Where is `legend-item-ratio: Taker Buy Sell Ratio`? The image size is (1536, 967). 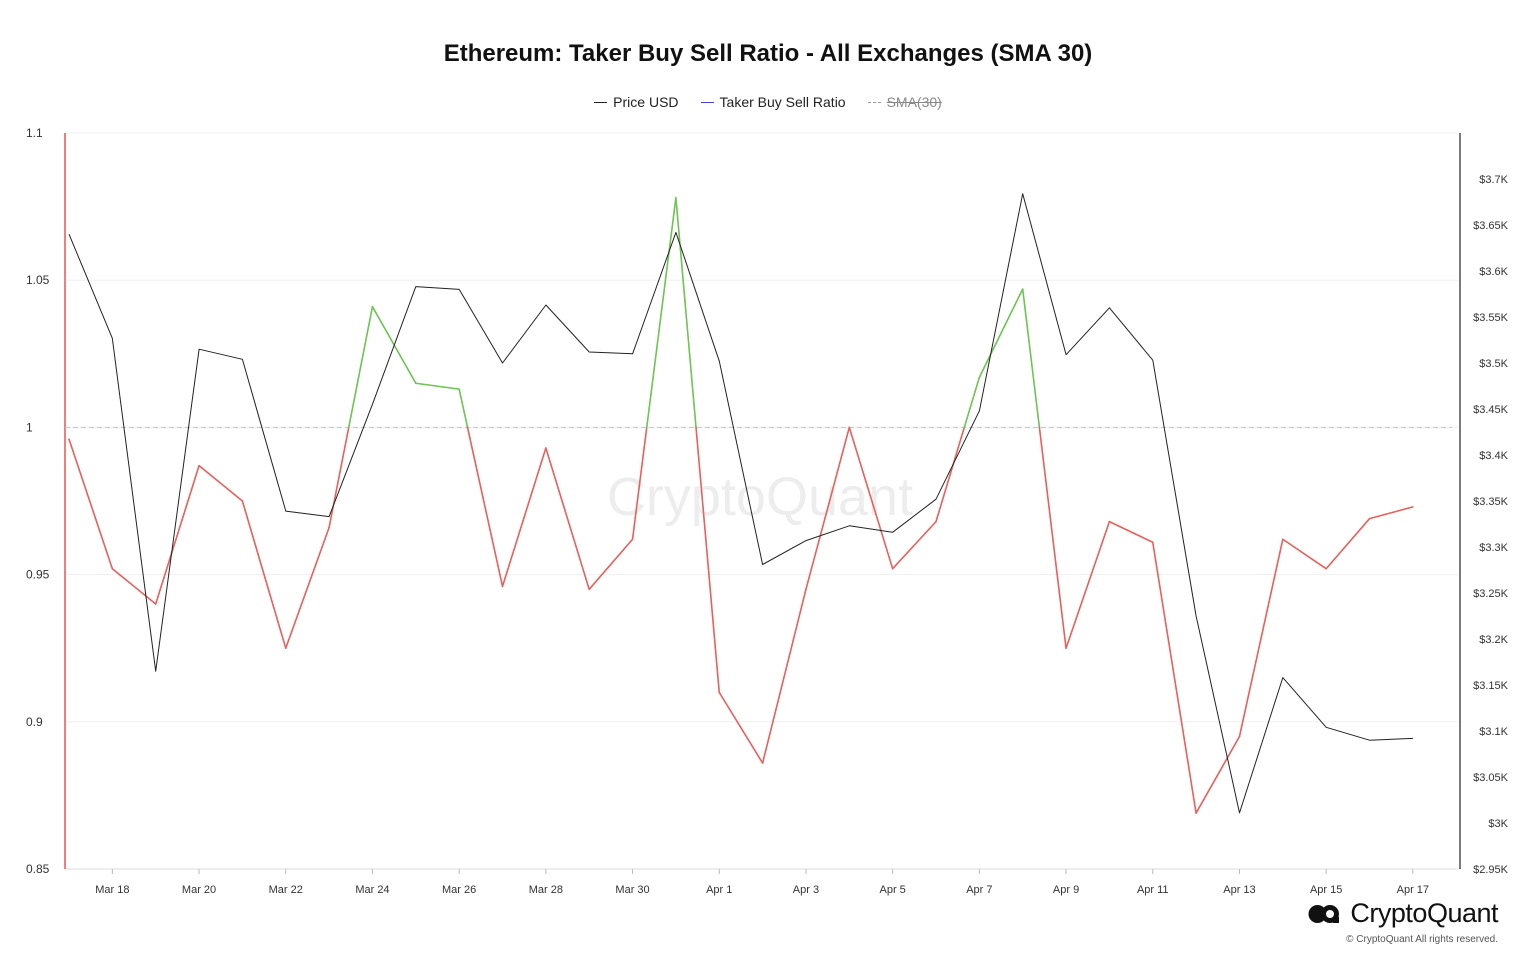 legend-item-ratio: Taker Buy Sell Ratio is located at coordinates (773, 102).